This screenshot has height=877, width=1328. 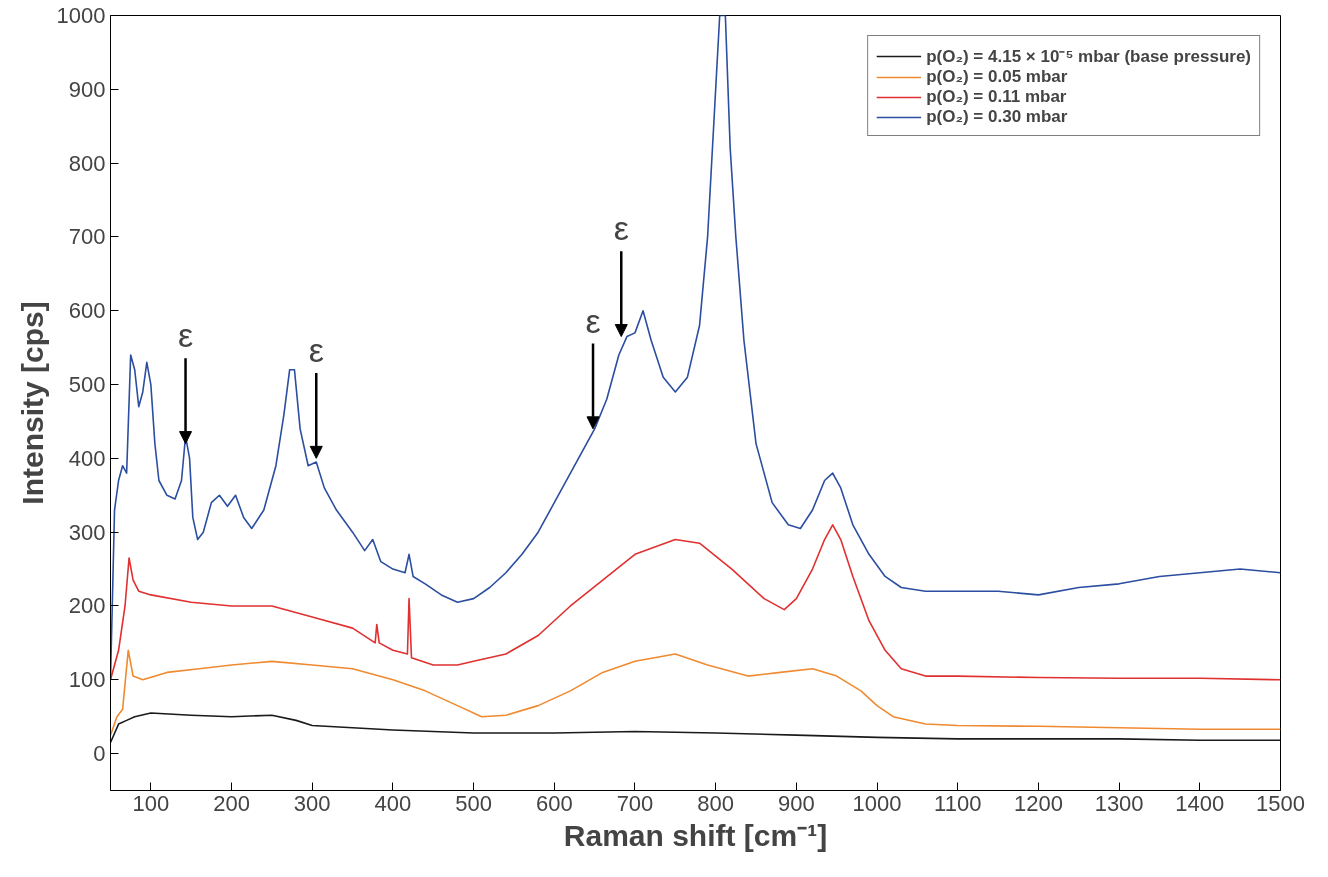 What do you see at coordinates (87, 237) in the screenshot?
I see `y-tick-label: 700` at bounding box center [87, 237].